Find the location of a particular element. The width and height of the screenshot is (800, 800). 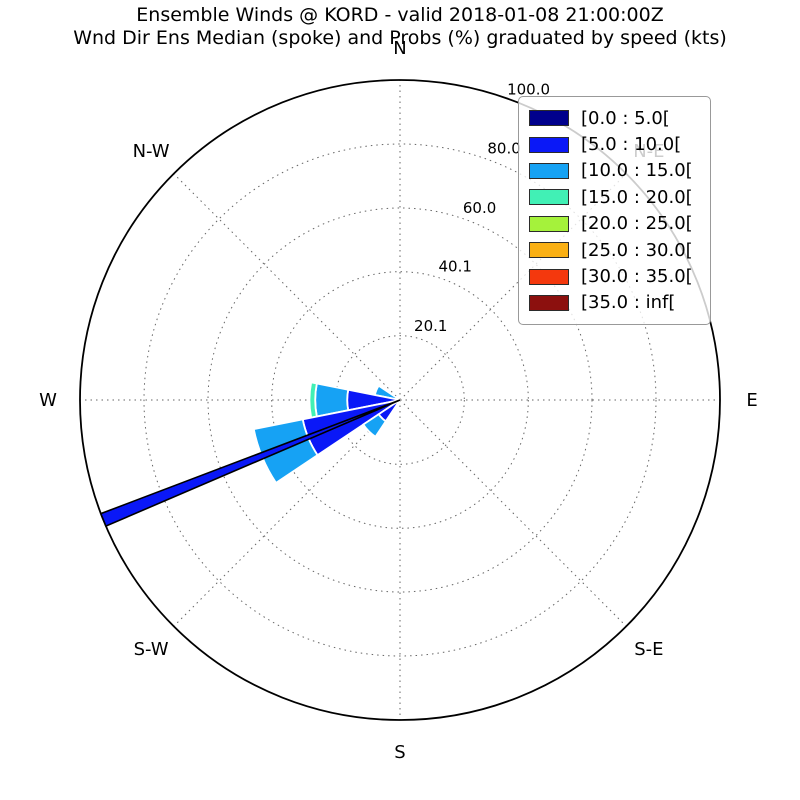

compass-label-nw: N-W is located at coordinates (151, 151).